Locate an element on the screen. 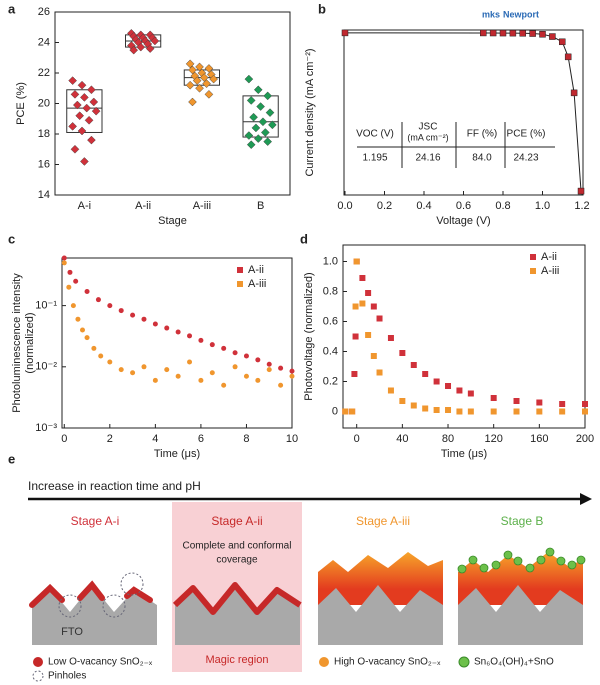 The image size is (600, 685). table-header: PCE (%) is located at coordinates (526, 134).